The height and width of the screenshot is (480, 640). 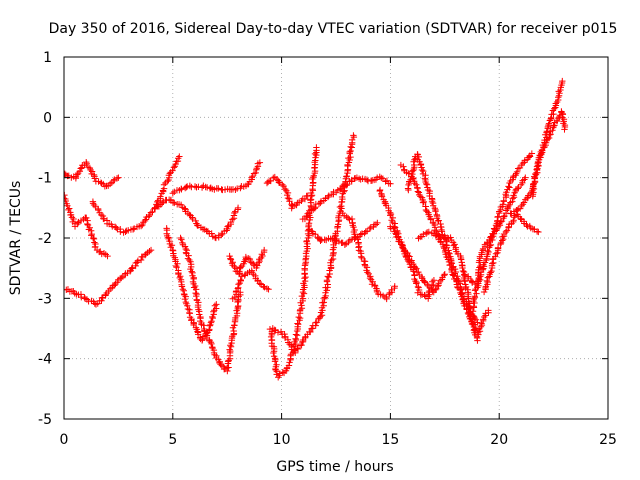 What do you see at coordinates (45, 420) in the screenshot?
I see `y-tick-label: -5` at bounding box center [45, 420].